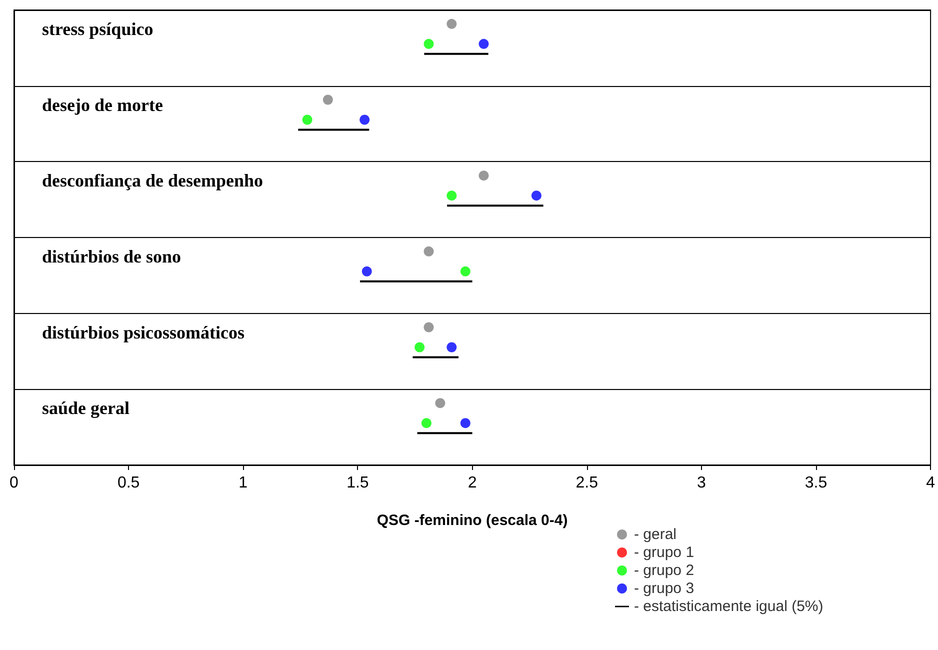 The width and height of the screenshot is (938, 650). I want to click on legend-label: - geral, so click(655, 534).